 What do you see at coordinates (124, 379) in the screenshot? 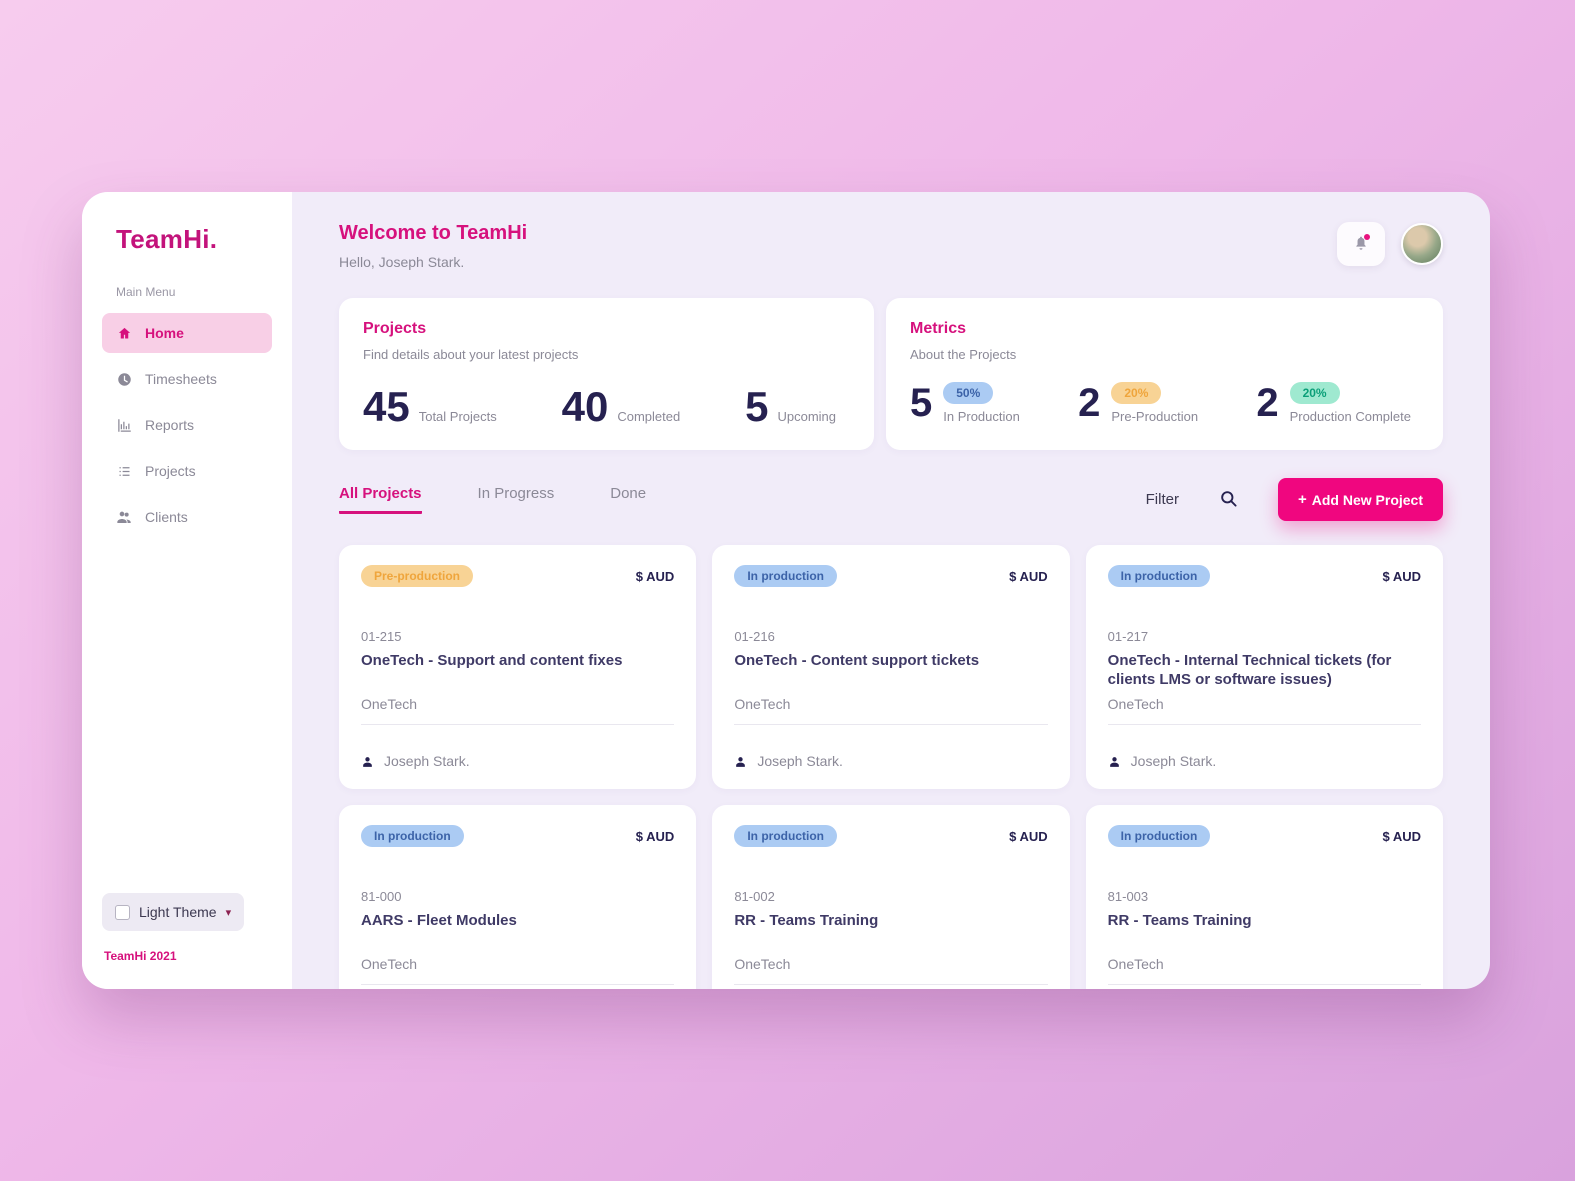
I see `clock-icon` at bounding box center [124, 379].